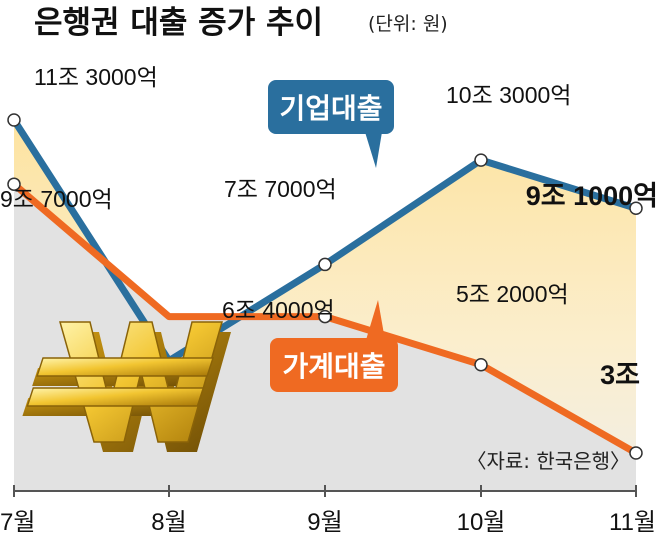  Describe the element at coordinates (280, 189) in the screenshot. I see `corporate-label-2: 7조 7000억` at that location.